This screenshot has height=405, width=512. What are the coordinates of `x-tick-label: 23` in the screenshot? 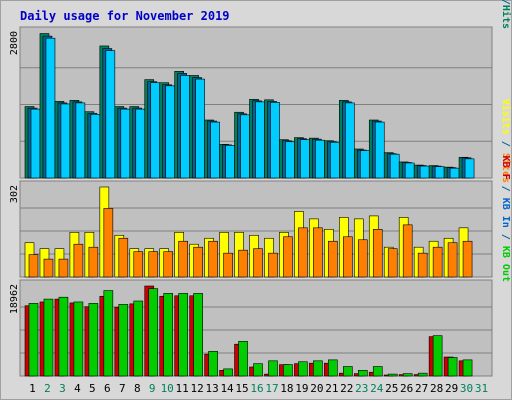 It's located at (361, 388).